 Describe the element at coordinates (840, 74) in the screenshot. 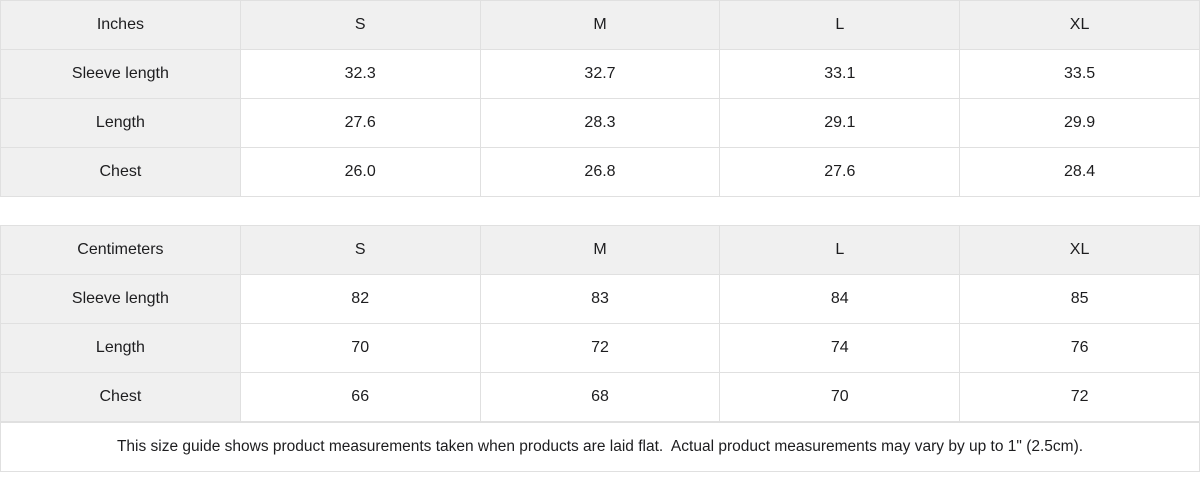

I see `measurement-cell: 33.1` at that location.